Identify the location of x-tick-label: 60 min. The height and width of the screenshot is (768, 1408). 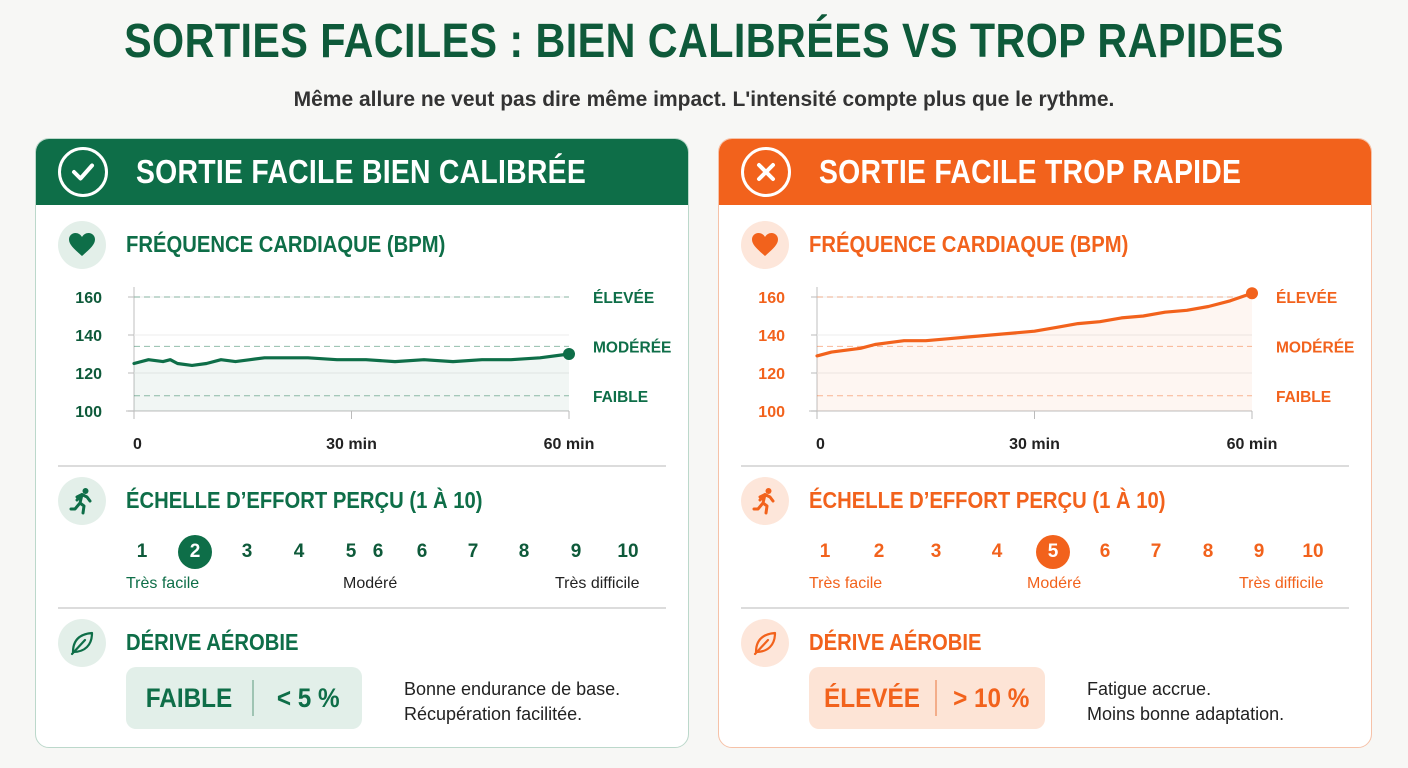
(1252, 444).